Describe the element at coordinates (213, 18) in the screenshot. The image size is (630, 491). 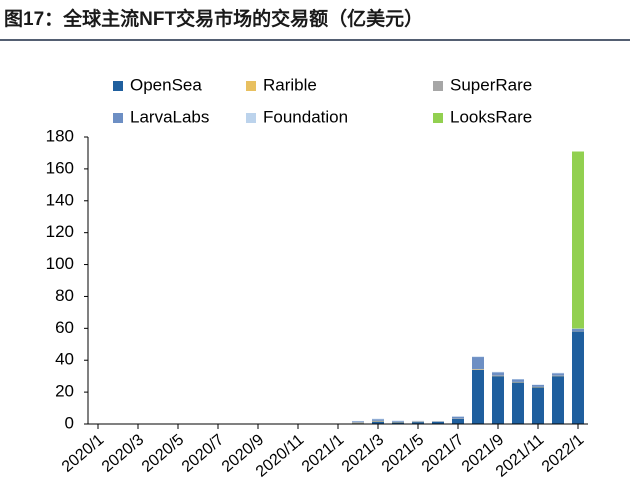
I see `chart-title: 图17：全球主流NFT交易市场的交易额（亿美元）` at that location.